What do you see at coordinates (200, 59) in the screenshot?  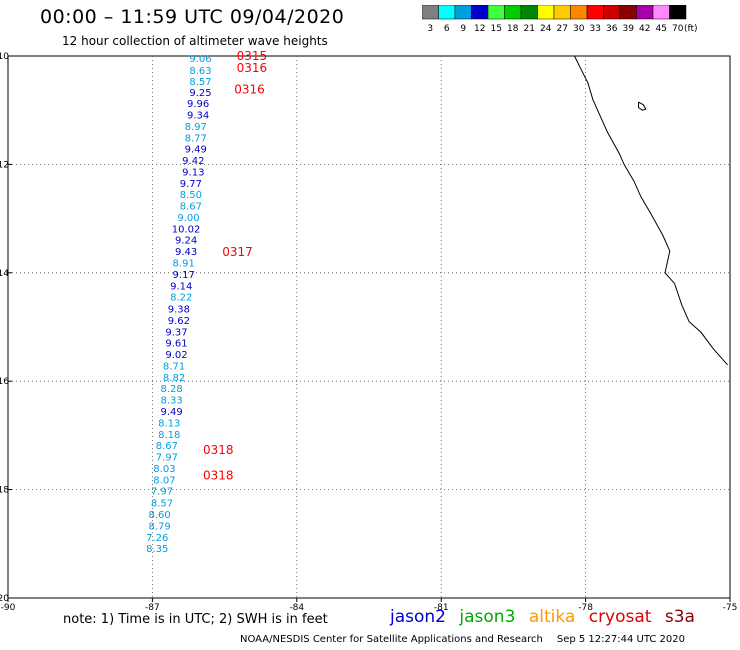 I see `wave-height-value: 9.06` at bounding box center [200, 59].